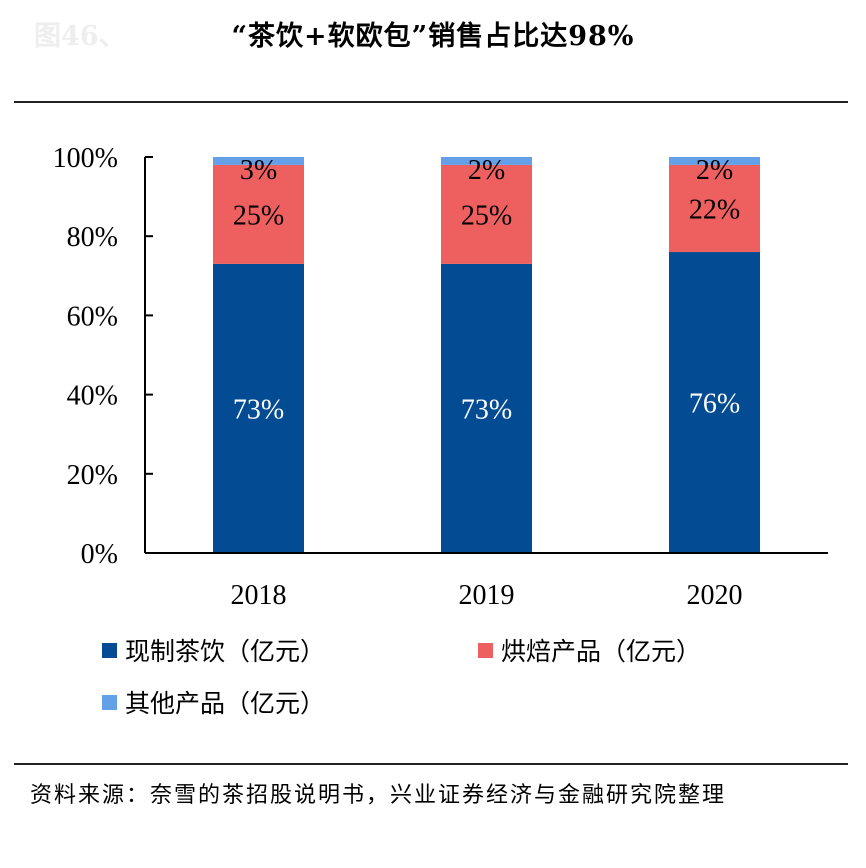 The height and width of the screenshot is (868, 866). I want to click on legend-item-2: 其他产品（亿元）, so click(213, 702).